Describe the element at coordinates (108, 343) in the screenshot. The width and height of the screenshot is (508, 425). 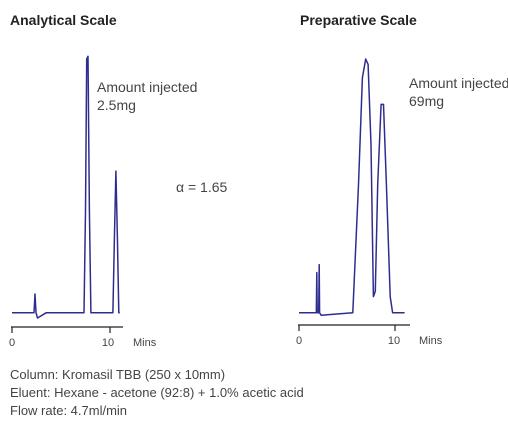
I see `analytical-tick-label-10: 10` at that location.